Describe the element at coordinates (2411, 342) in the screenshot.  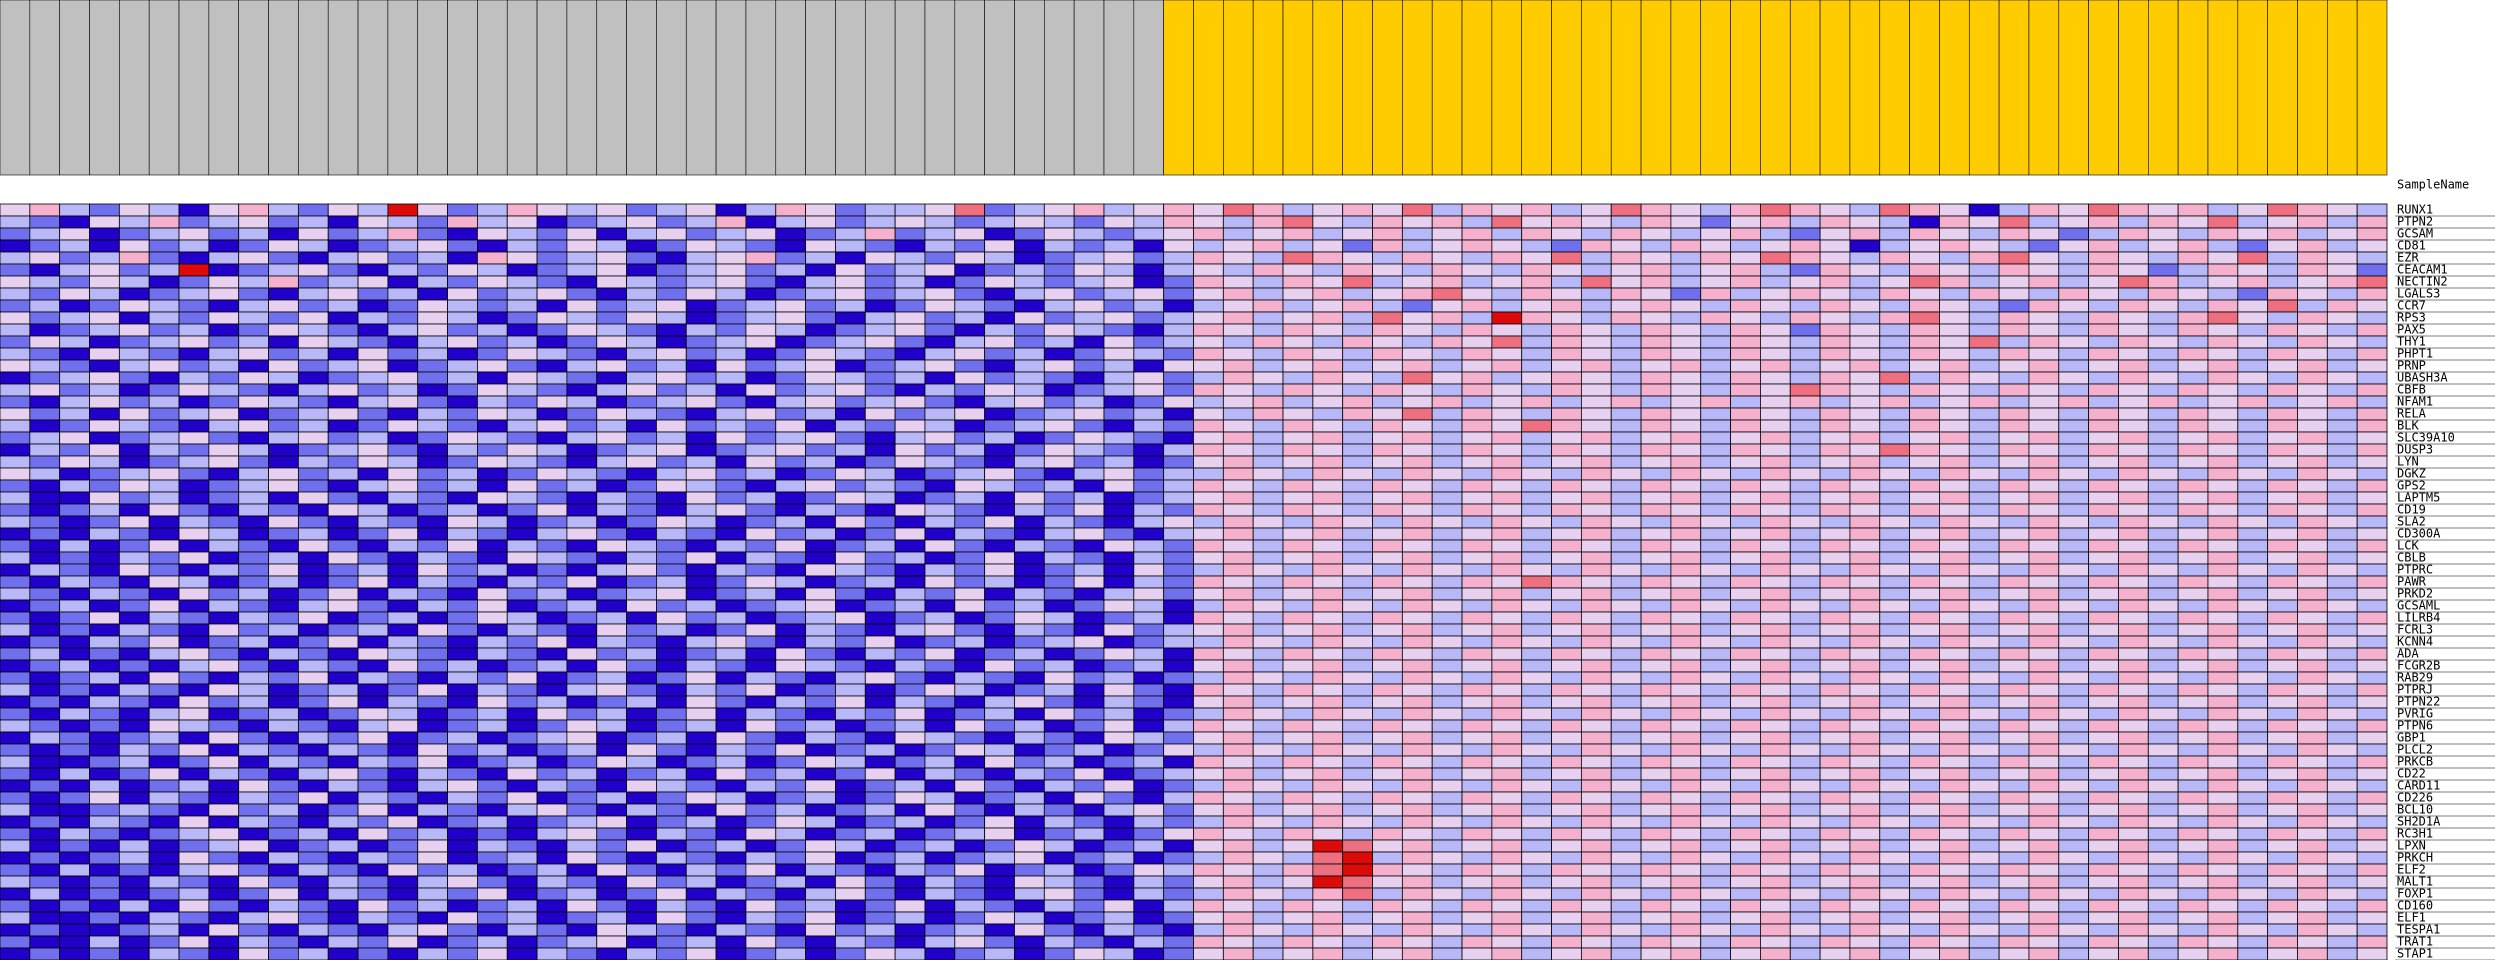
I see `gene-label: THY1` at that location.